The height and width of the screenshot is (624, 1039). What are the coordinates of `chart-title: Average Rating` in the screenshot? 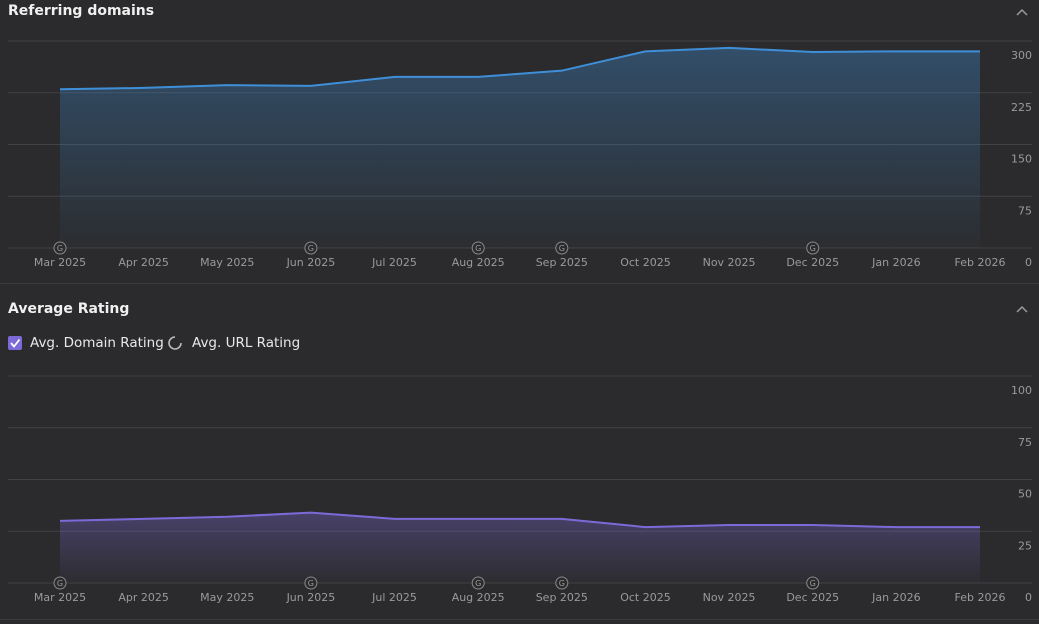 It's located at (68, 309).